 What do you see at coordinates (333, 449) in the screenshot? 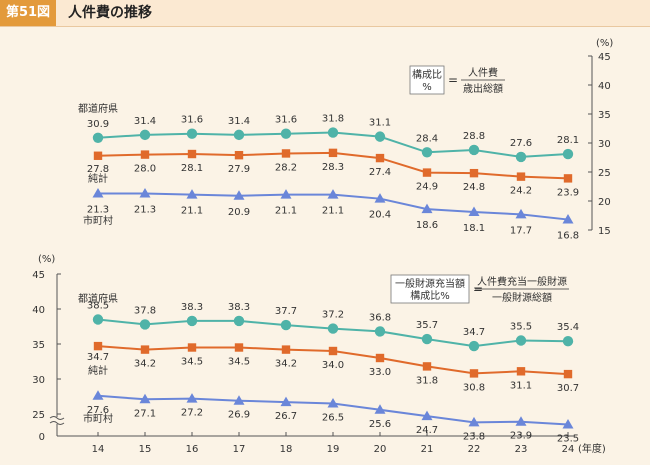
I see `chart2-x-tick-label: 19` at bounding box center [333, 449].